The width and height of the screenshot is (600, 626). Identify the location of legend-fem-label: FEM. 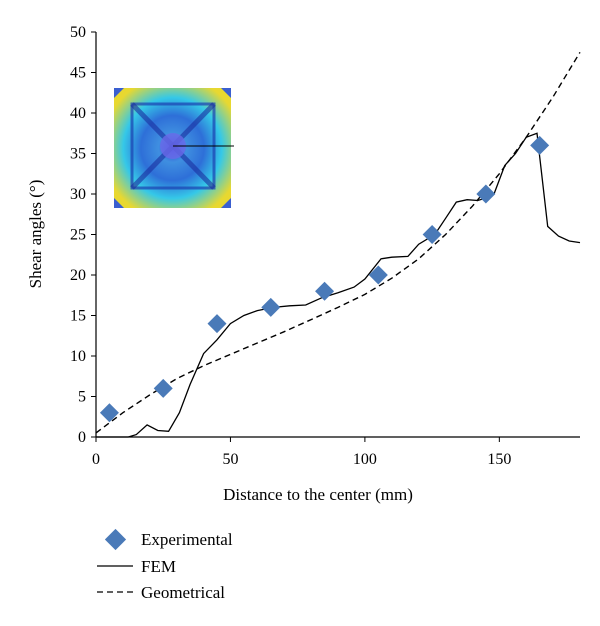
(158, 566).